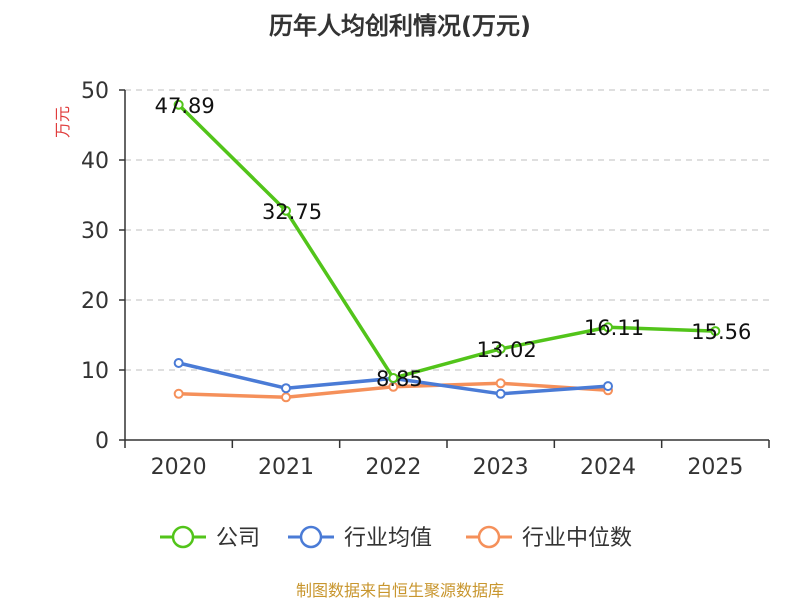 This screenshot has width=800, height=604. I want to click on data-label: 8.85, so click(399, 379).